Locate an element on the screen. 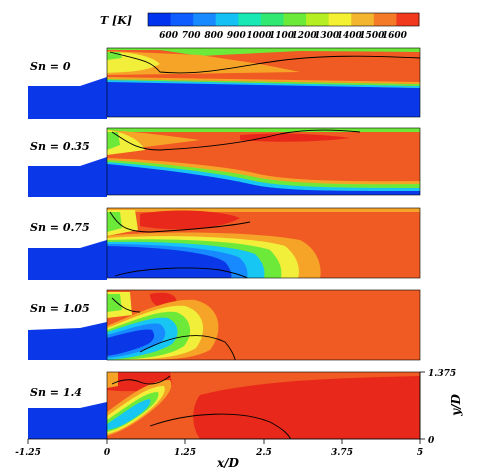 The height and width of the screenshot is (471, 480). colorbar-tick-label: 800 is located at coordinates (214, 36).